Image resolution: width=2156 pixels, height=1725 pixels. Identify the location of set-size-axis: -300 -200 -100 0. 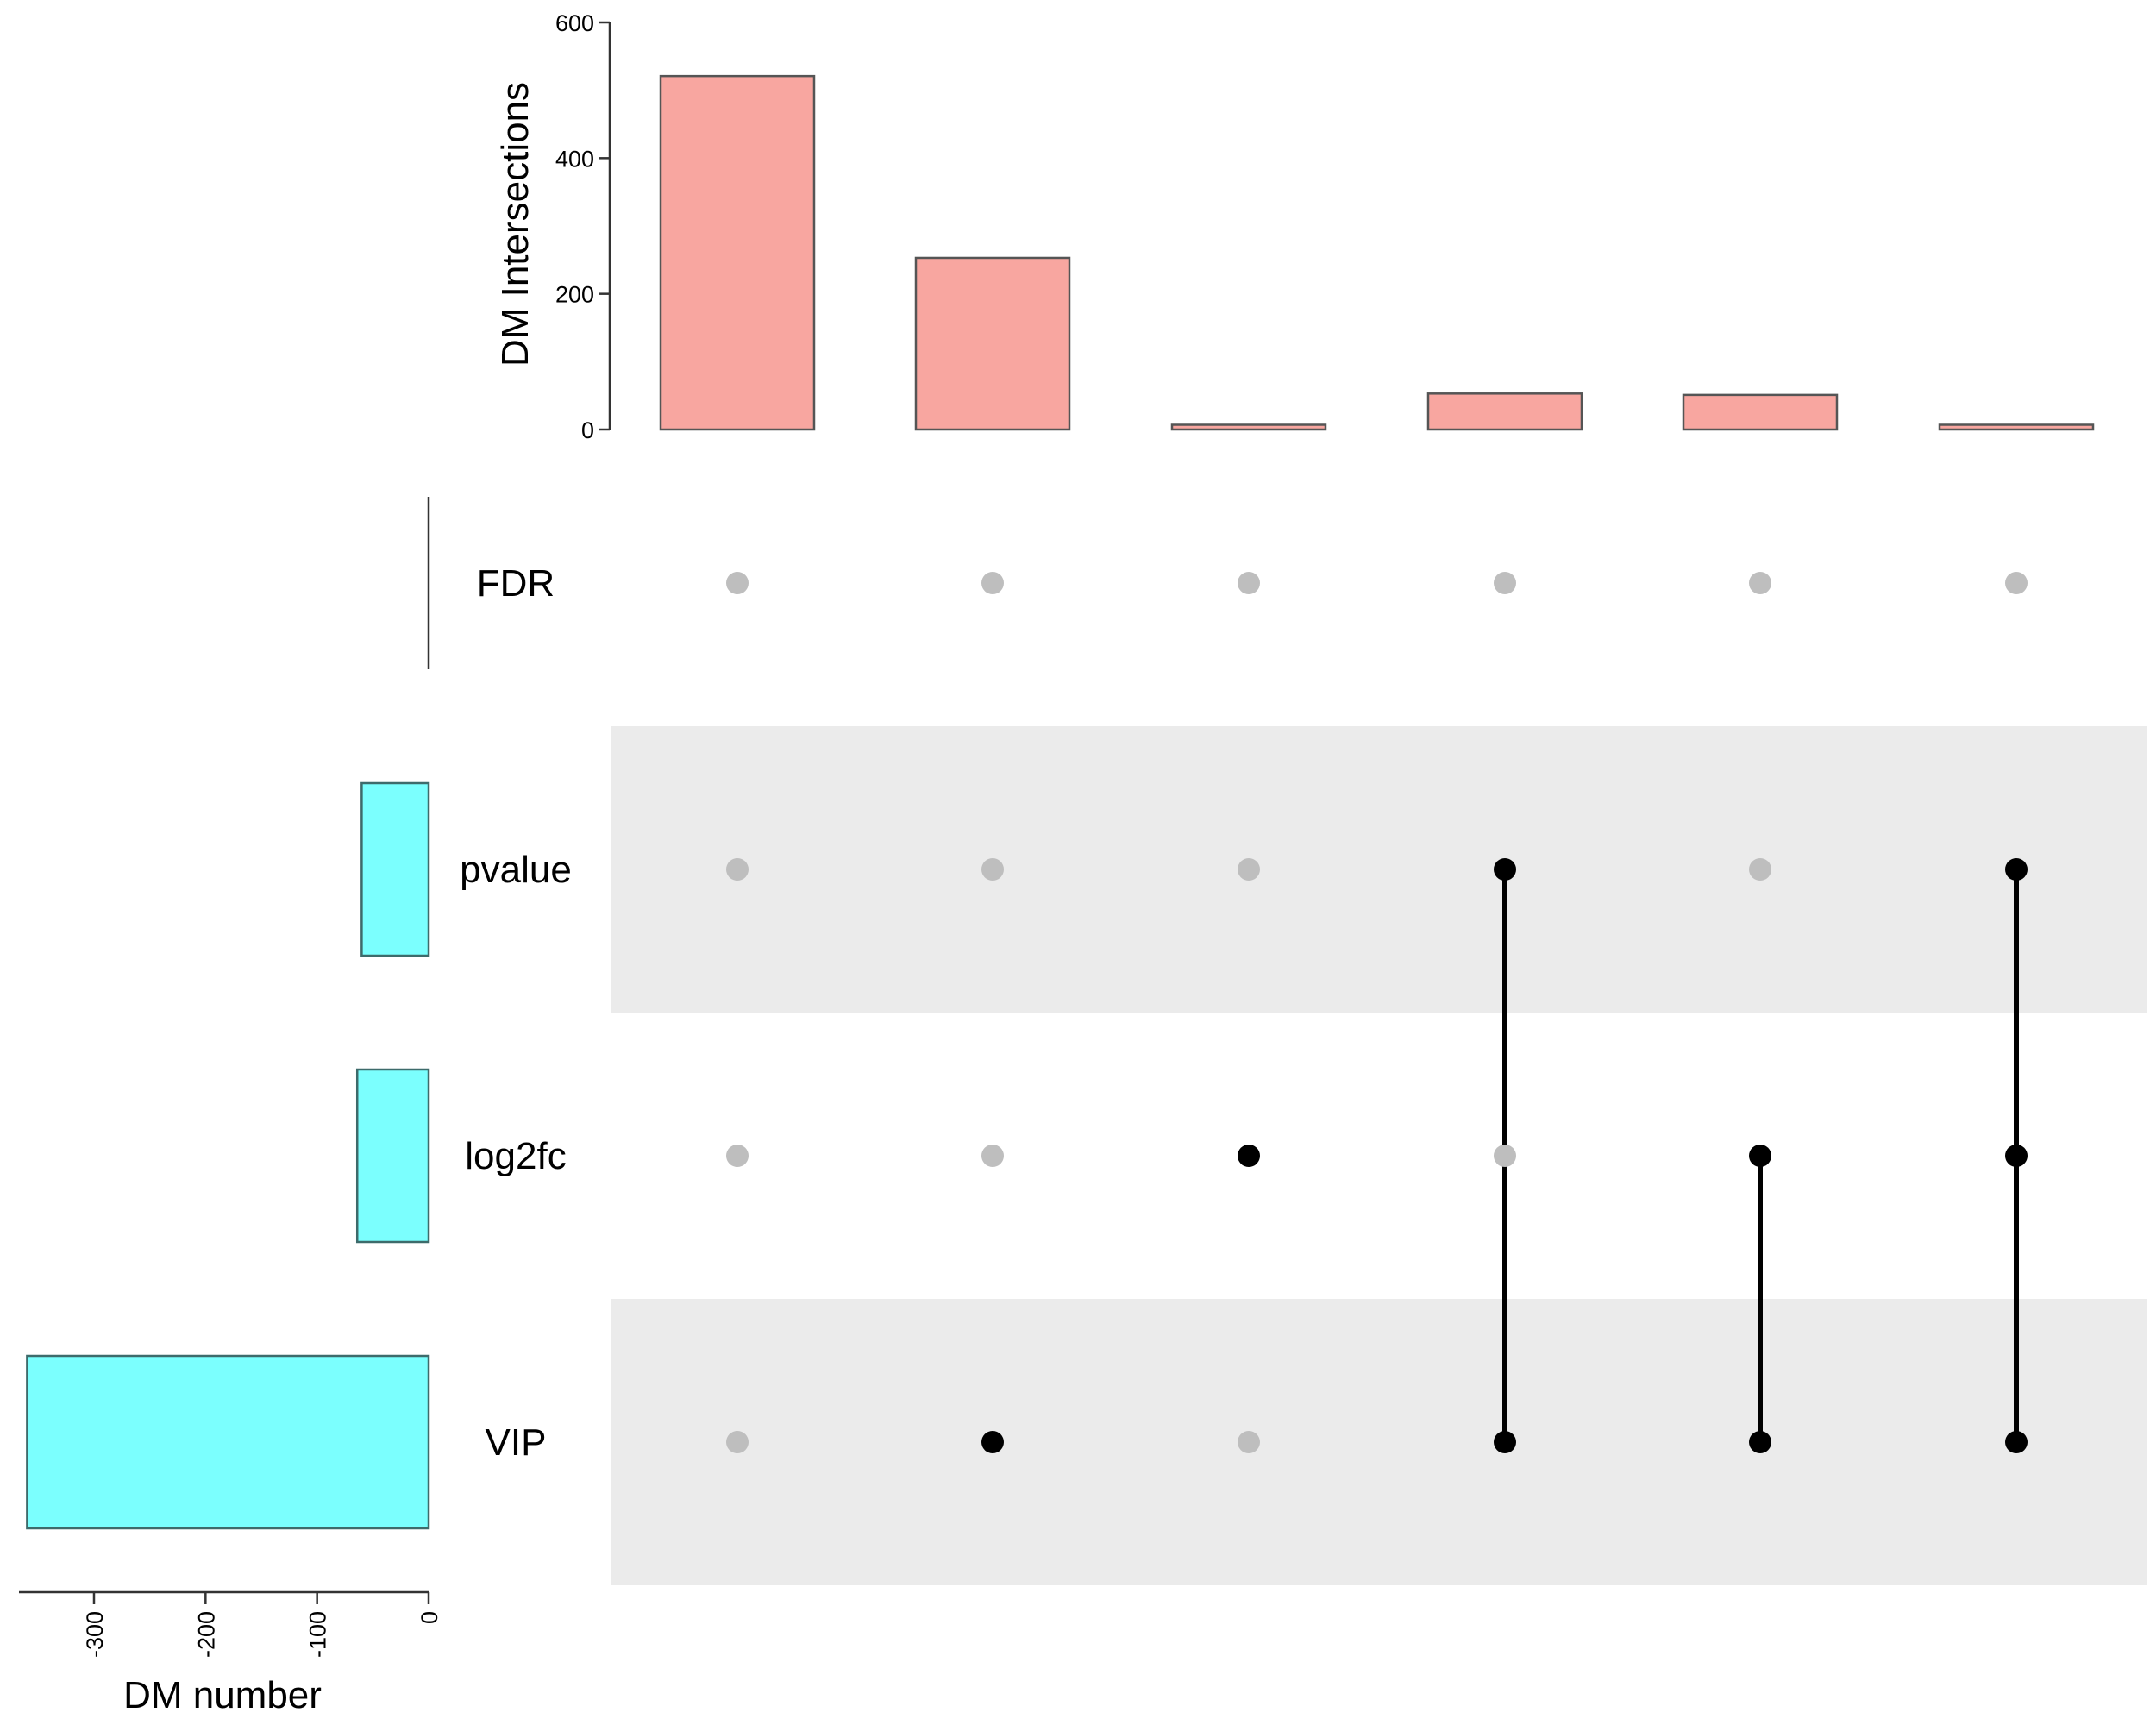
(230, 1078).